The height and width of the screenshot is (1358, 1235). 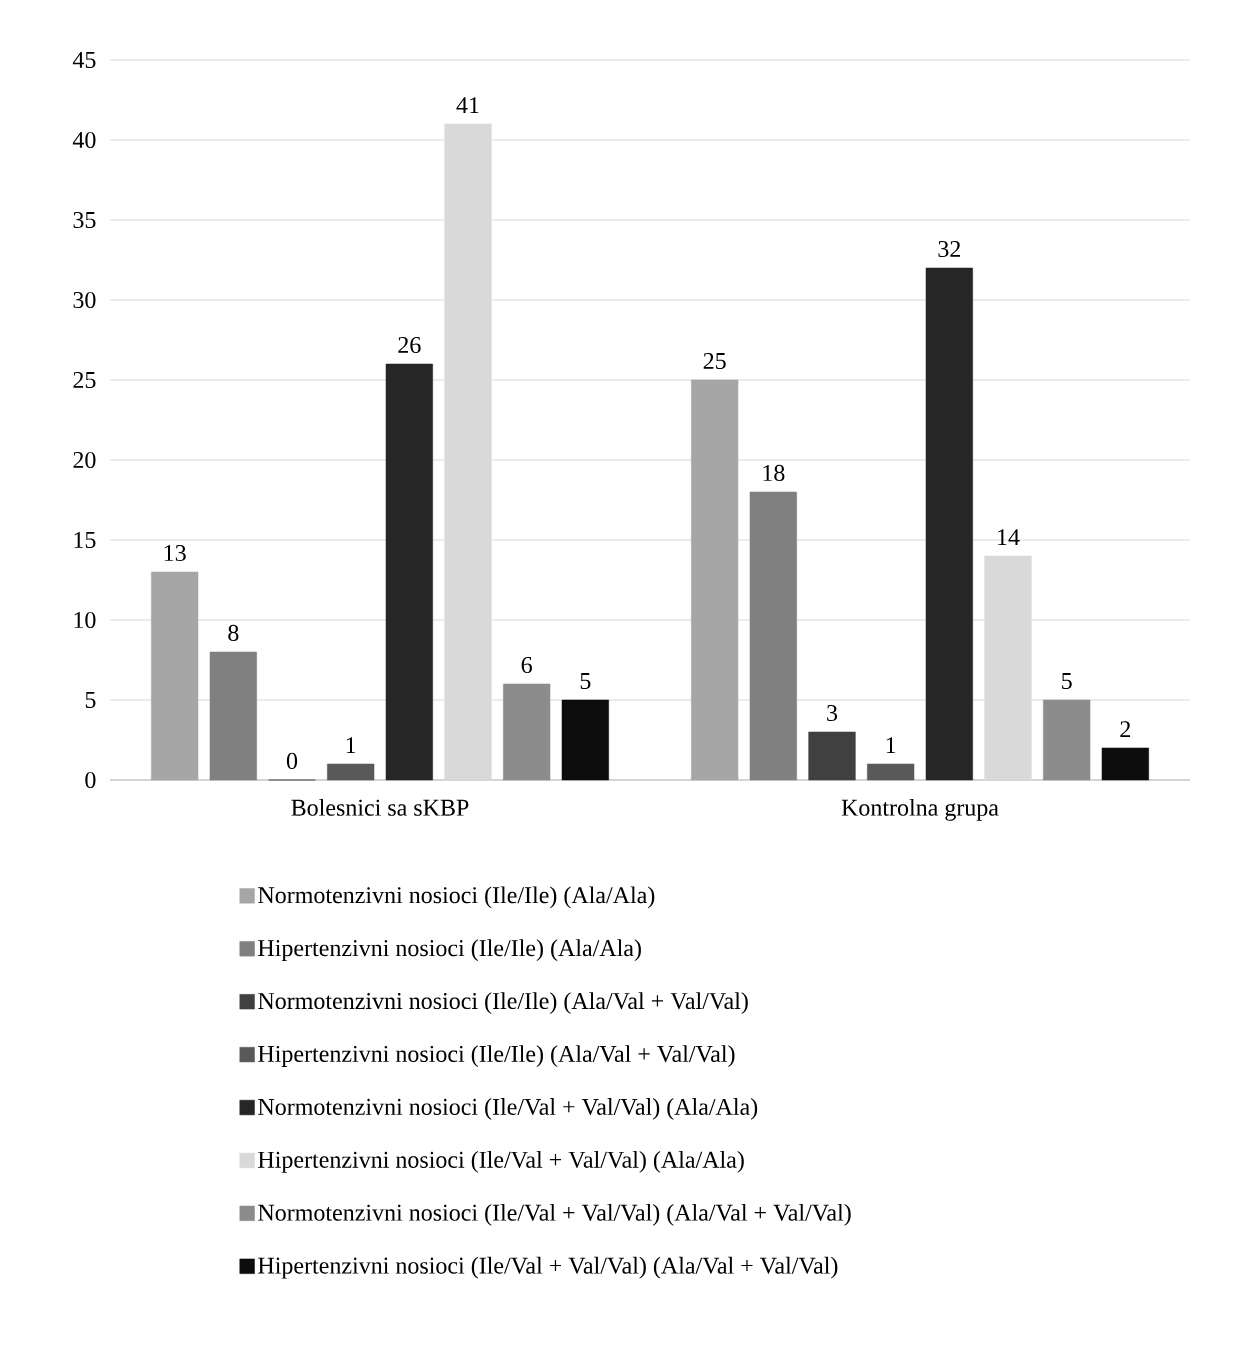 I want to click on legend-label: Normotenzivni nosioci (Ile/Ile) (Ala/Ala), so click(x=456, y=897).